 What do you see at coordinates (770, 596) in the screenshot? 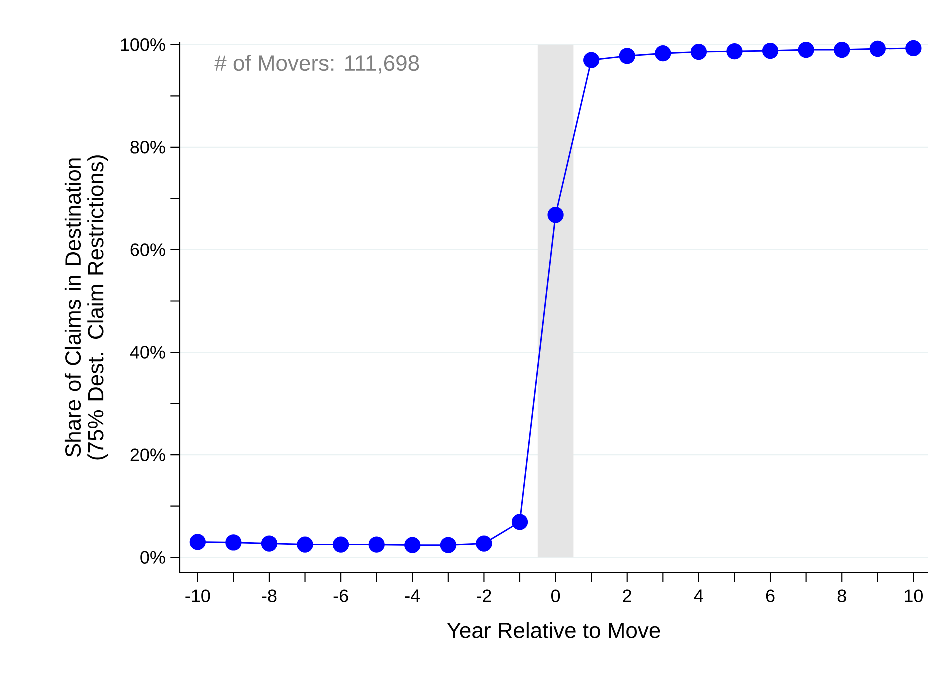
I see `x-tick-label: 6` at bounding box center [770, 596].